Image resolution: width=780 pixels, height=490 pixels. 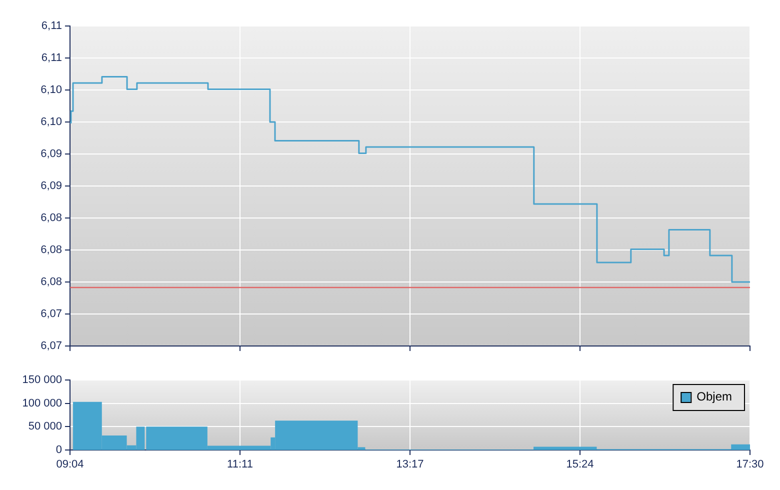 I want to click on y-tick-label: 150 000, so click(x=42, y=380).